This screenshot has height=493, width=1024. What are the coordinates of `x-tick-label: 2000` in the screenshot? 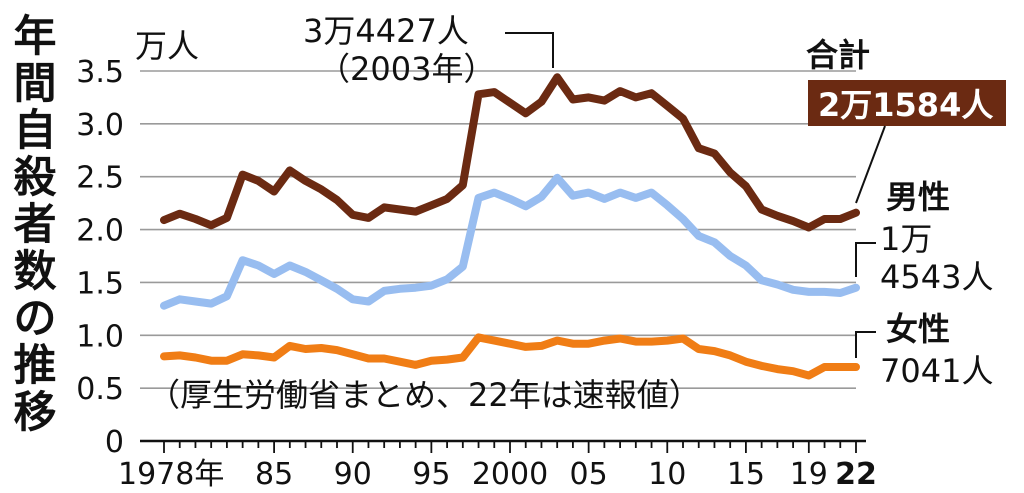 It's located at (510, 474).